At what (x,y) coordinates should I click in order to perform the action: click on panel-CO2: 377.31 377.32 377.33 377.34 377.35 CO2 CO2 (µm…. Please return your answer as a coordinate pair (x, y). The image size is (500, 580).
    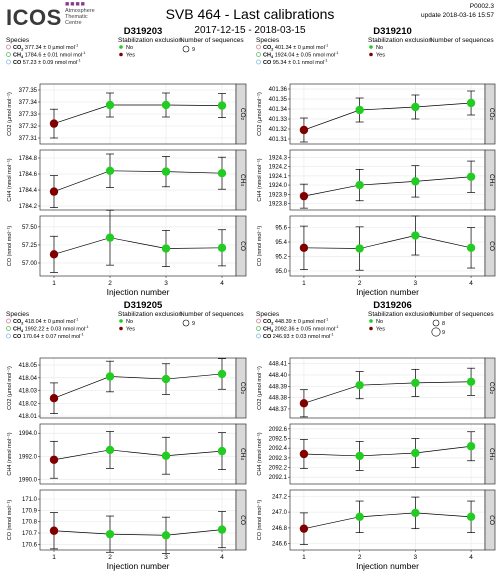
    Looking at the image, I should click on (127, 114).